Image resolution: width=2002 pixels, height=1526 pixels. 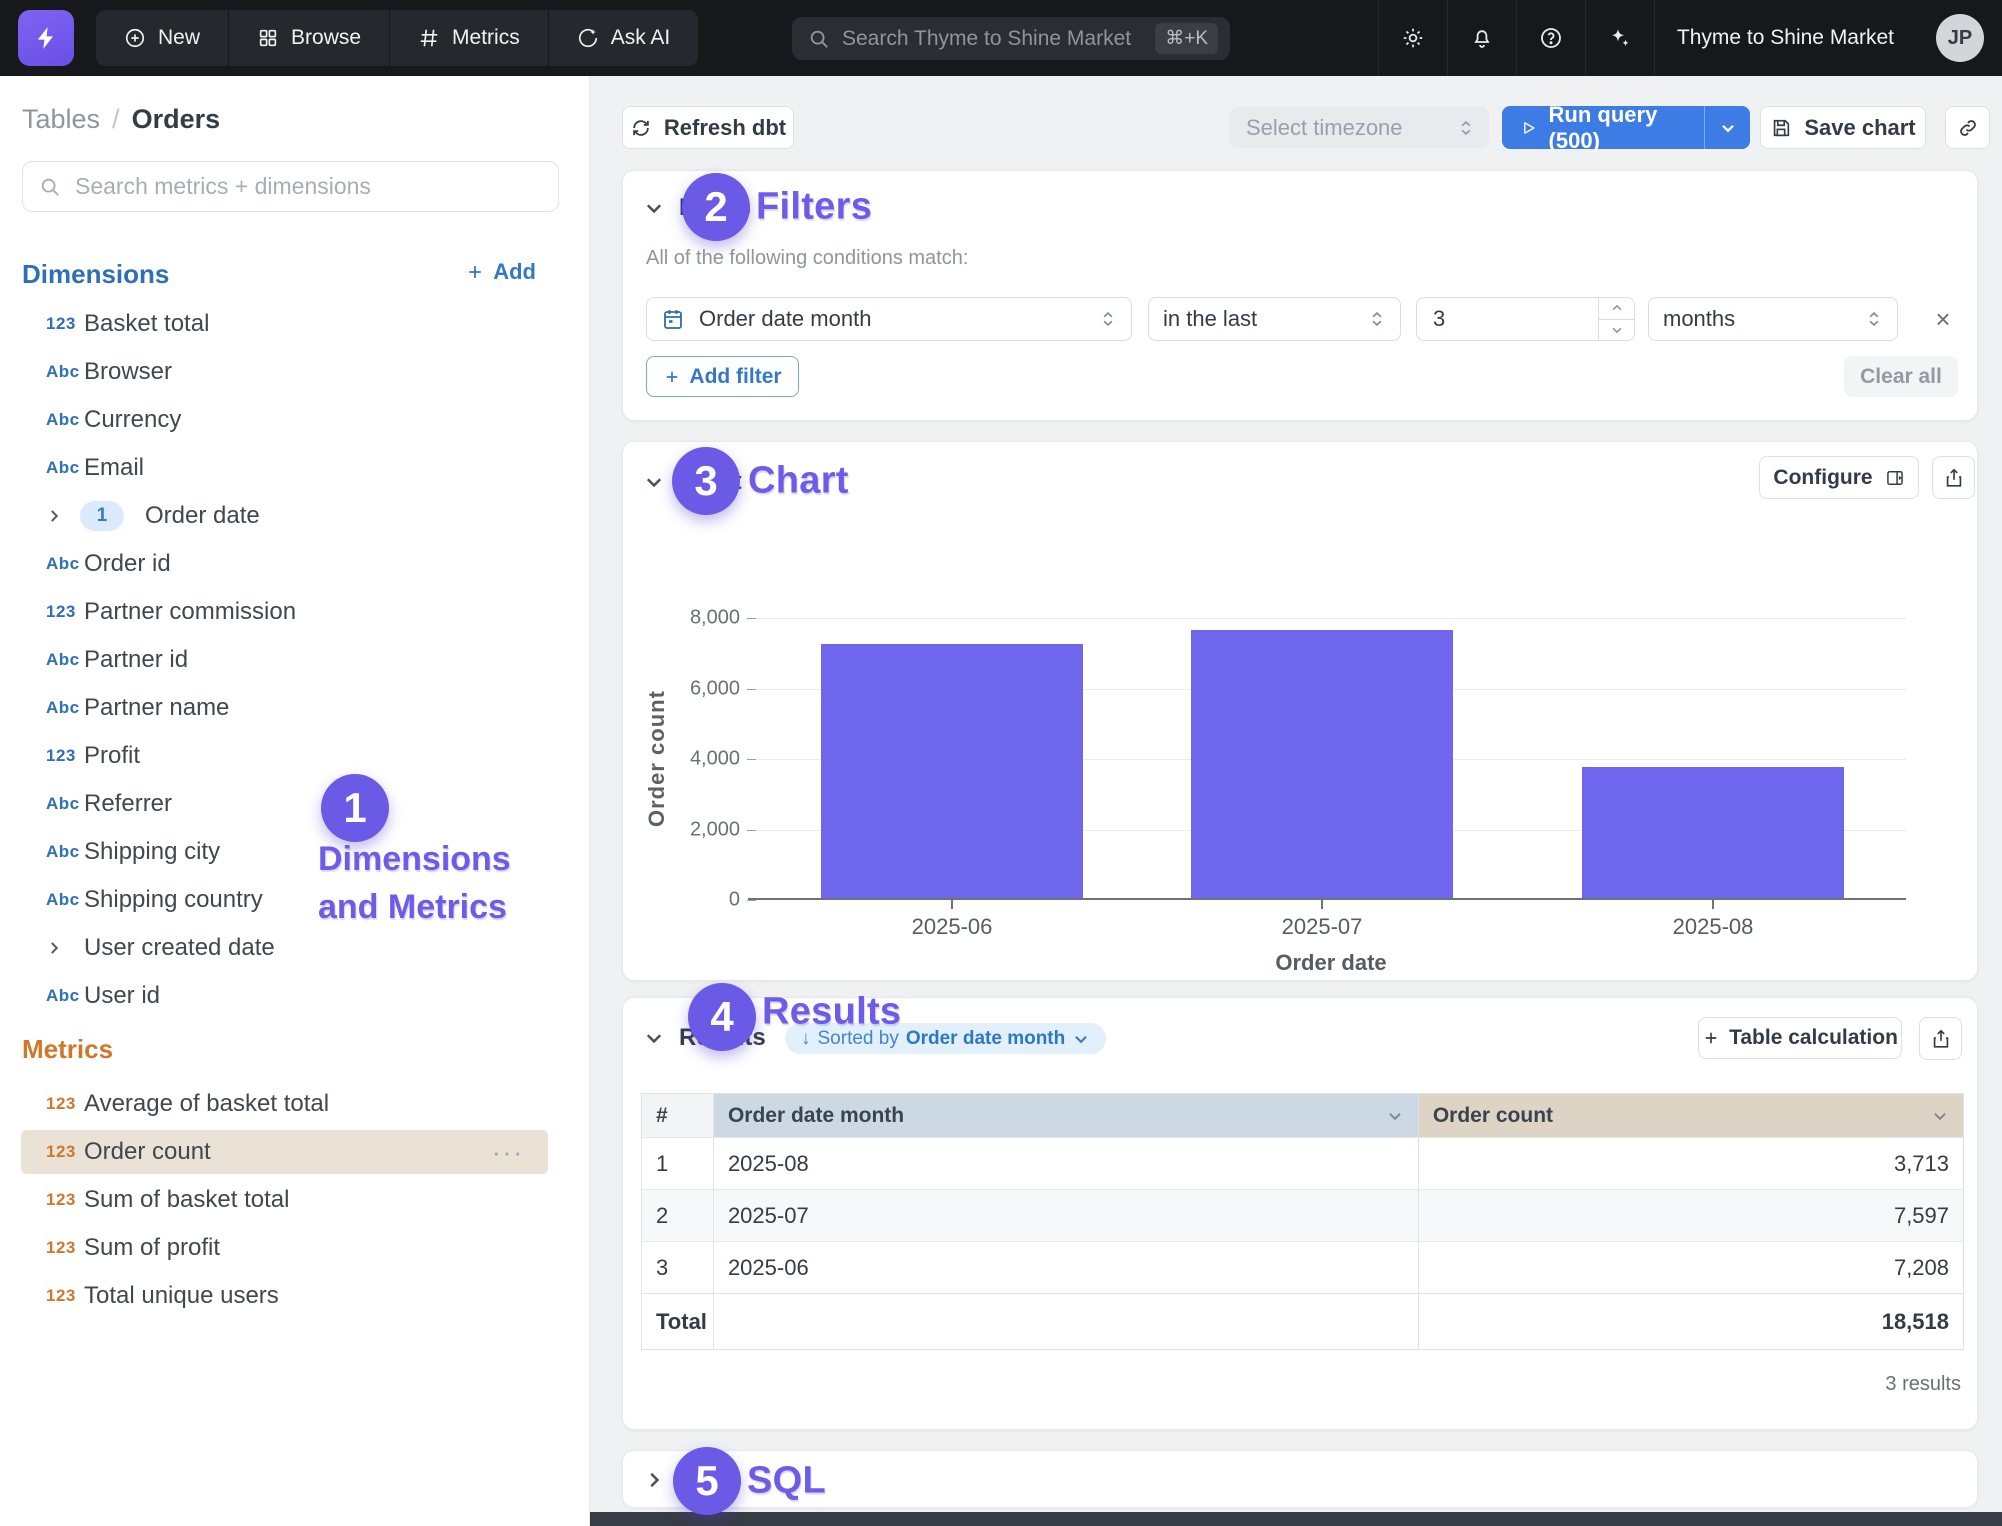 I want to click on field-label: Email, so click(x=114, y=467).